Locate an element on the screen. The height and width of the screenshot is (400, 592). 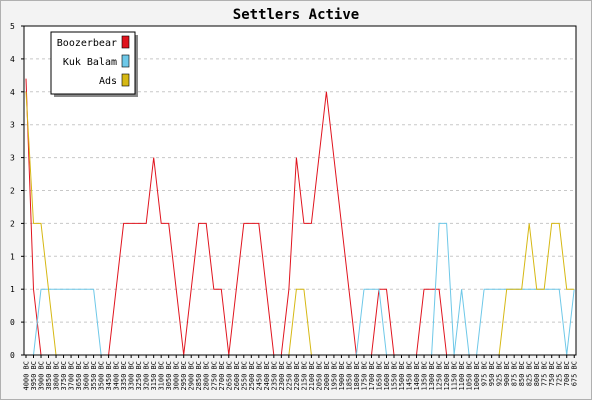
x-tick-label: 2250 BC is located at coordinates (289, 376).